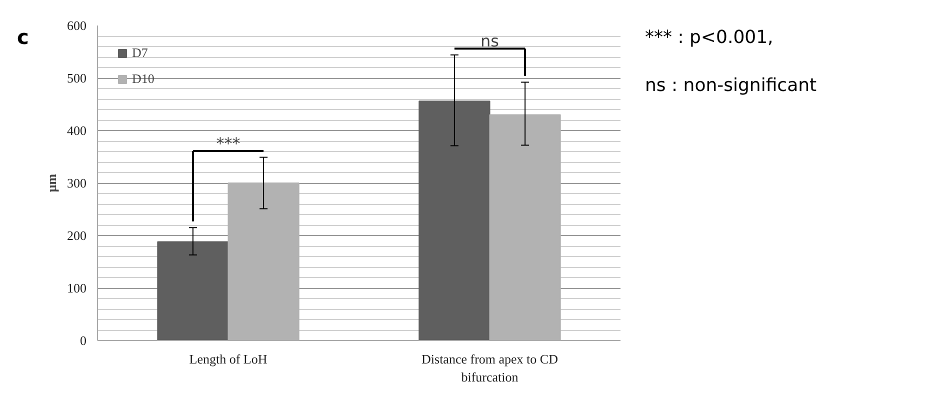  I want to click on y-tick-label: 300, so click(76, 183).